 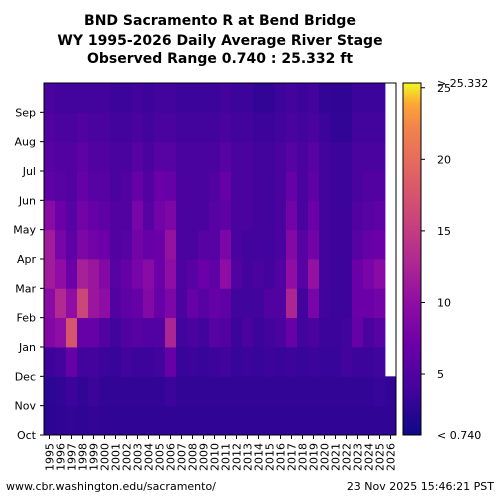 I want to click on colorbar-ticks: 5 10 15 20 25, so click(x=436, y=231).